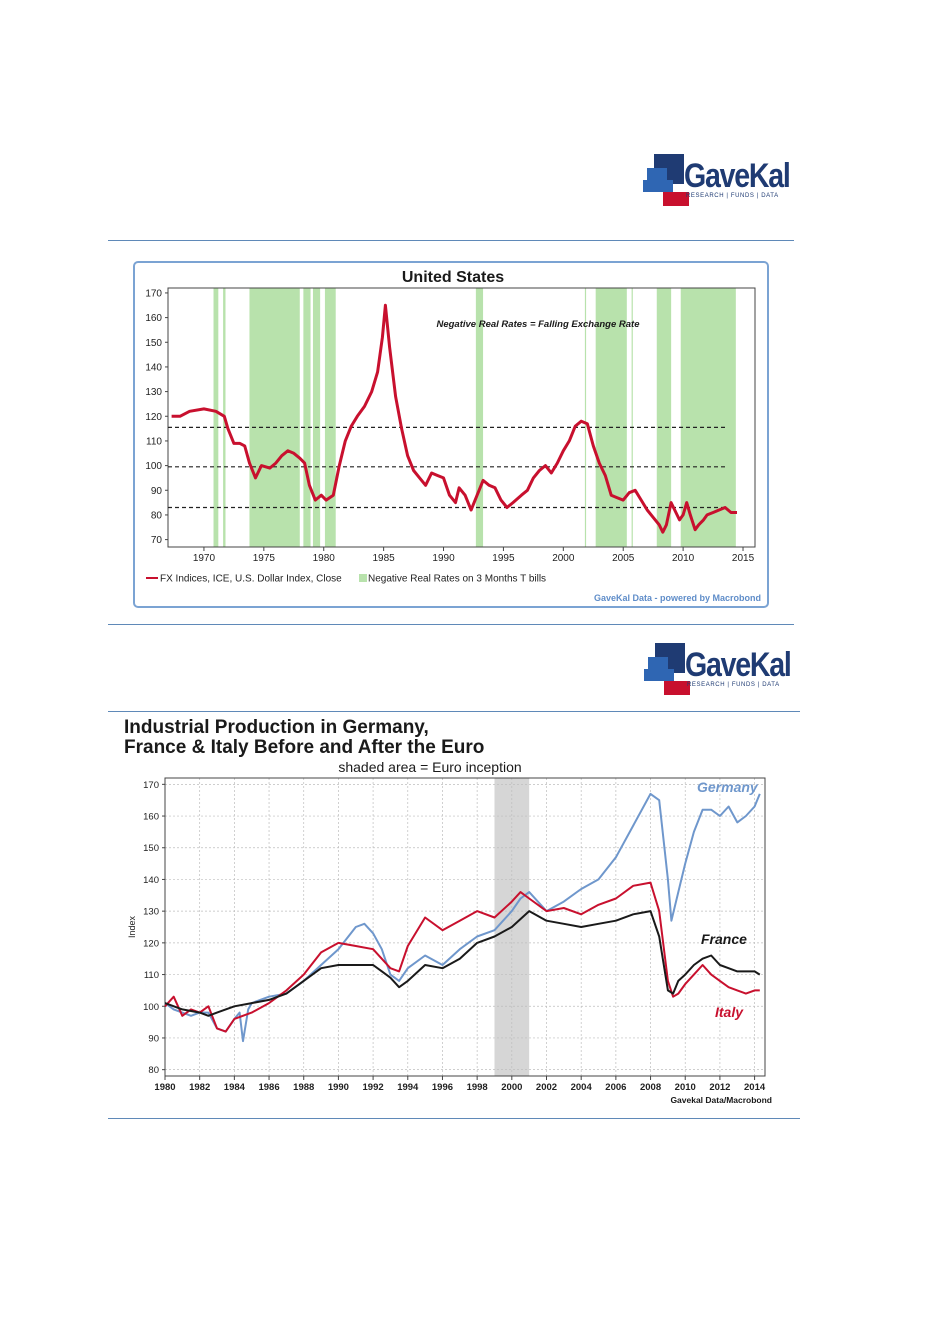  I want to click on x-tick-label: 2014, so click(755, 1087).